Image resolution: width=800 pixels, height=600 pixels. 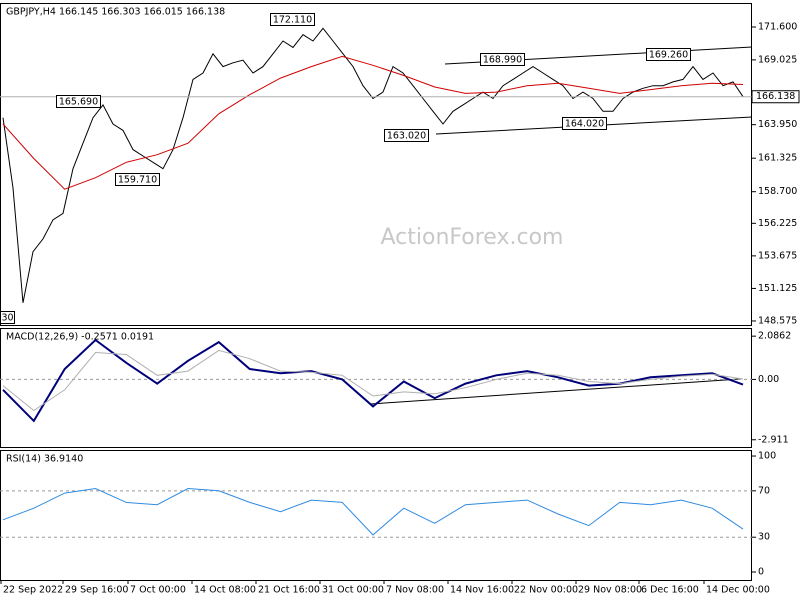 What do you see at coordinates (738, 590) in the screenshot?
I see `x-tick-label: 14 Dec 00:00` at bounding box center [738, 590].